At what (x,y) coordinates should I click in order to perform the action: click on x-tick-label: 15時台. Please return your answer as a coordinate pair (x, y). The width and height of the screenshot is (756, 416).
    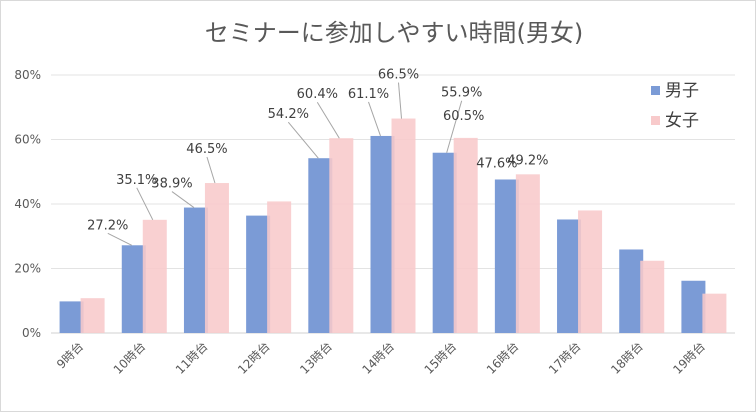
    Looking at the image, I should click on (440, 358).